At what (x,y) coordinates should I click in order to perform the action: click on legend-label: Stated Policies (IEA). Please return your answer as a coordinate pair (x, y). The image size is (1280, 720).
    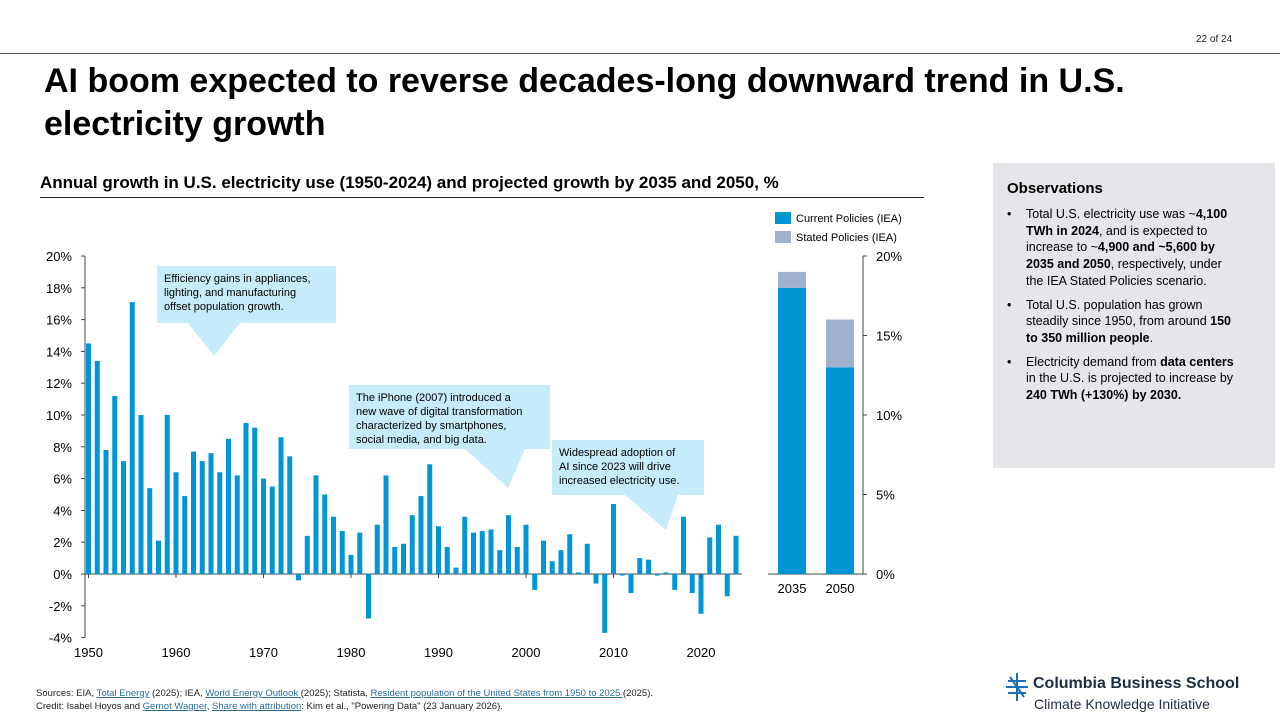
    Looking at the image, I should click on (846, 238).